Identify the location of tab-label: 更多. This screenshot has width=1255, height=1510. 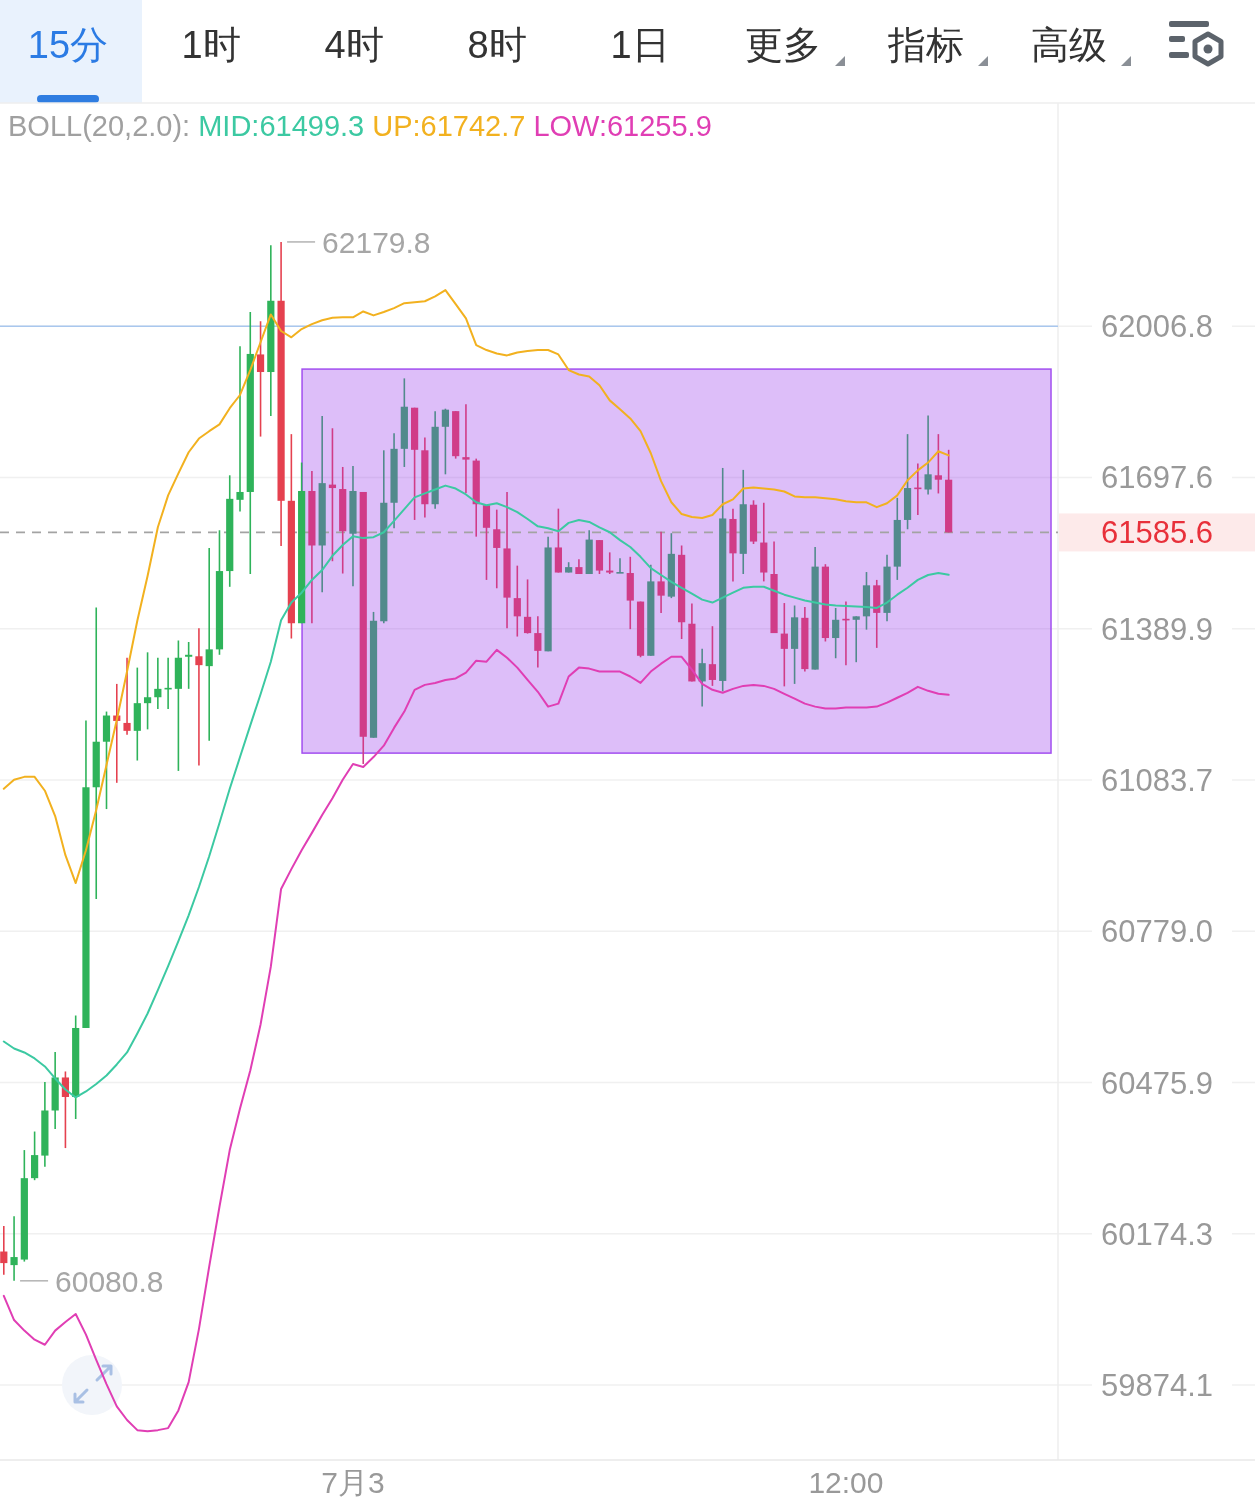
(783, 45).